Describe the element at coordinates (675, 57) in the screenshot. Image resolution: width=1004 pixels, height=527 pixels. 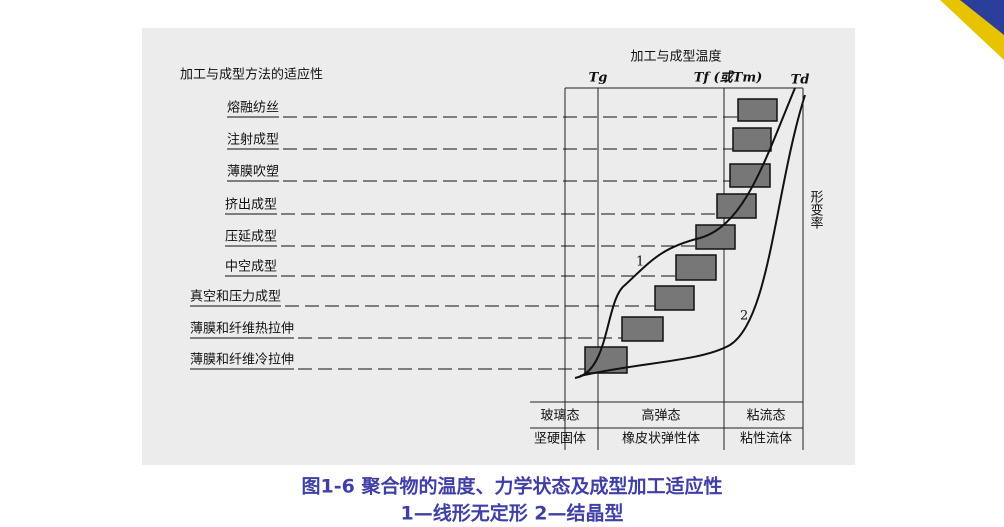
I see `top-title: 加工与成型温度` at that location.